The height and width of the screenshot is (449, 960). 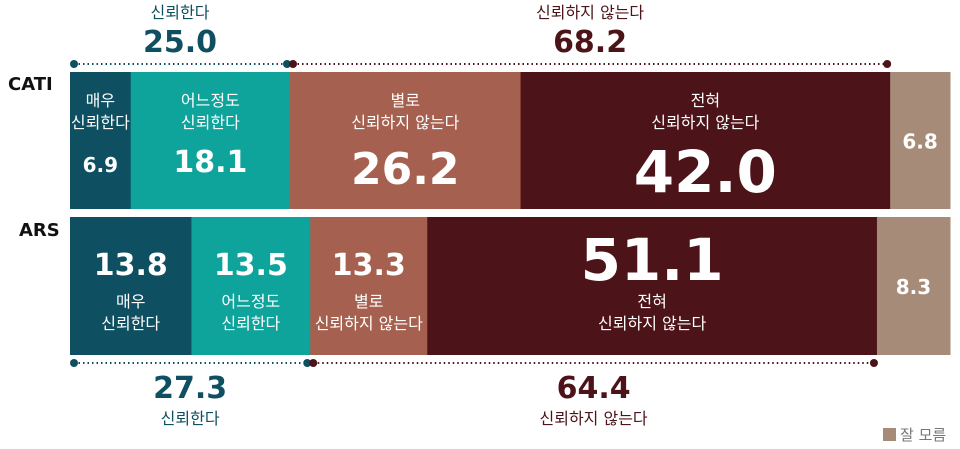 What do you see at coordinates (368, 301) in the screenshot?
I see `segment-label-ars-3: 별로` at bounding box center [368, 301].